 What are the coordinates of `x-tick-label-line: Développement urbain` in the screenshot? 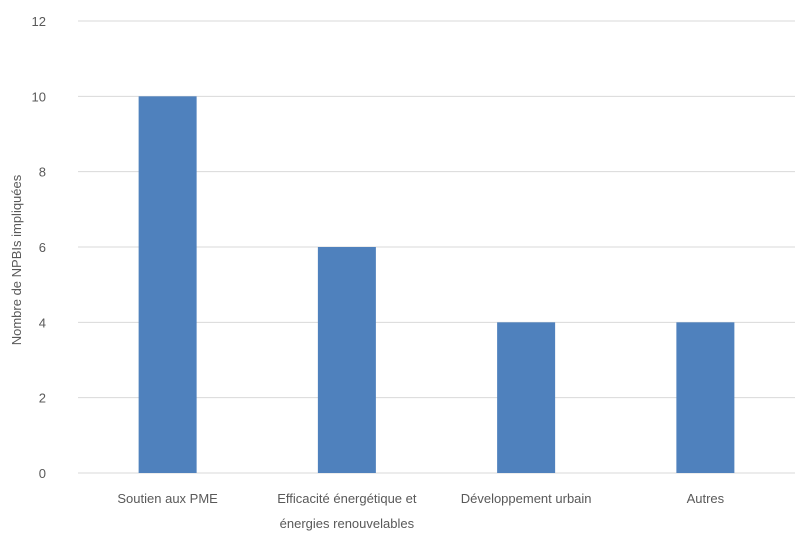 It's located at (526, 498).